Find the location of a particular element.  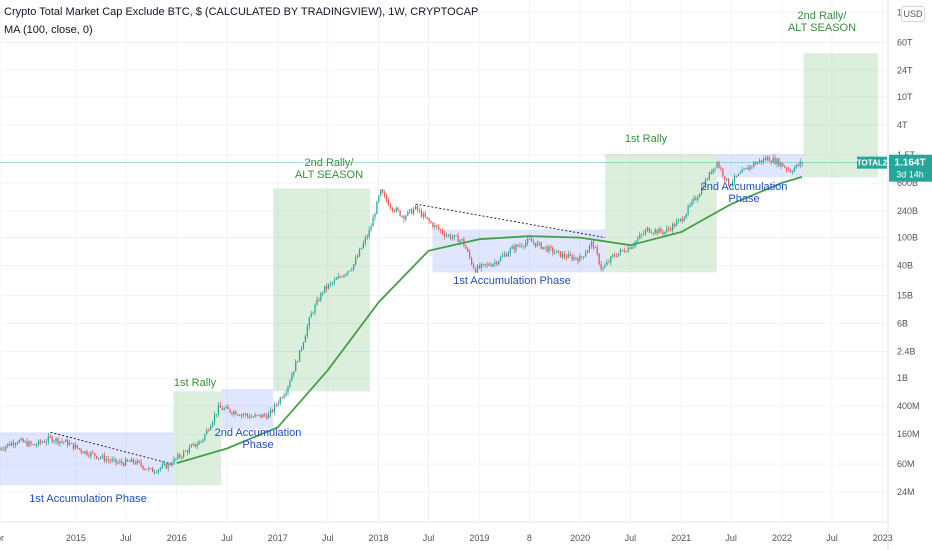

ma-indicator-legend: MA (100, close, 0) is located at coordinates (48, 30).